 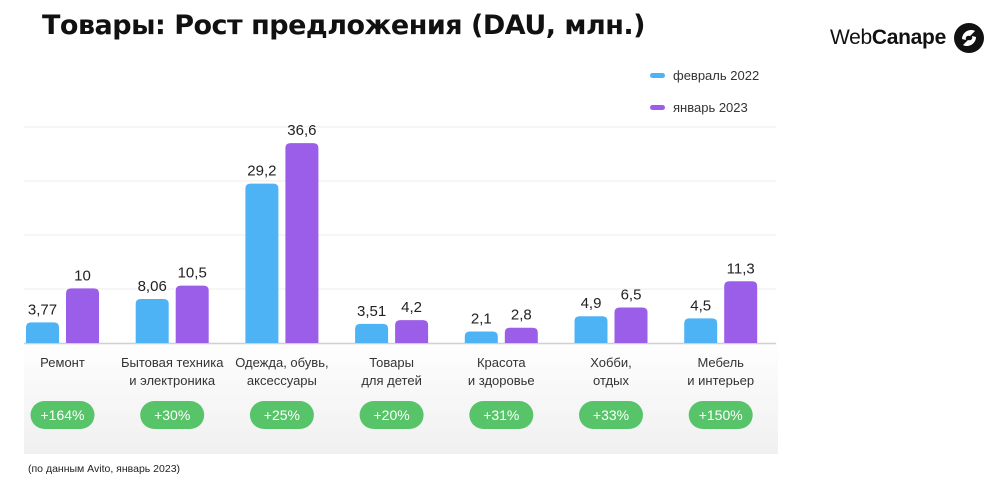 I want to click on growth-badge-label: +150%, so click(x=721, y=415).